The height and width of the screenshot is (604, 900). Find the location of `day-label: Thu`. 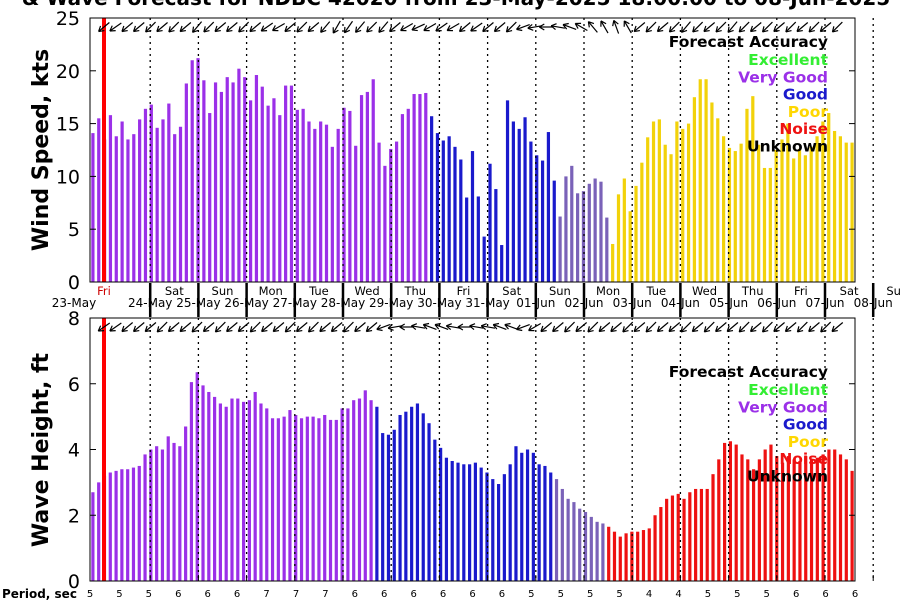

day-label: Thu is located at coordinates (414, 291).